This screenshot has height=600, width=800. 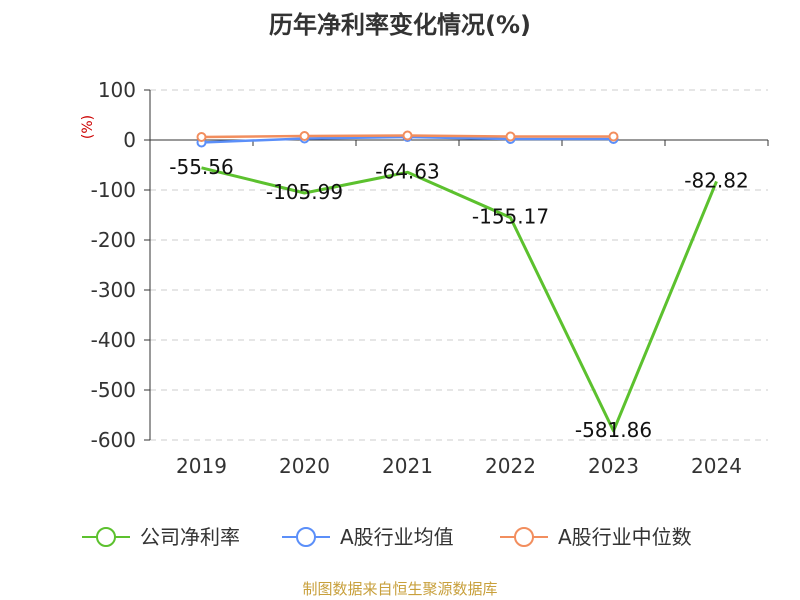 What do you see at coordinates (113, 240) in the screenshot?
I see `y-tick-label: -200` at bounding box center [113, 240].